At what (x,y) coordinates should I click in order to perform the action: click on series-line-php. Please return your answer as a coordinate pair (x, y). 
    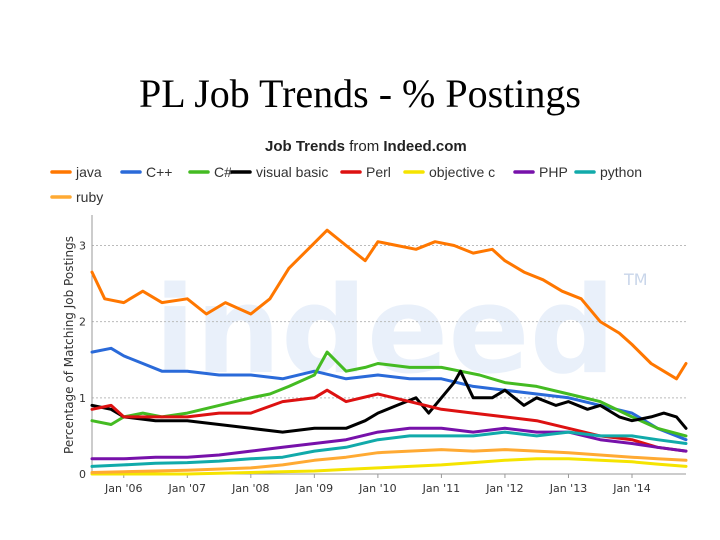
    Looking at the image, I should click on (389, 443).